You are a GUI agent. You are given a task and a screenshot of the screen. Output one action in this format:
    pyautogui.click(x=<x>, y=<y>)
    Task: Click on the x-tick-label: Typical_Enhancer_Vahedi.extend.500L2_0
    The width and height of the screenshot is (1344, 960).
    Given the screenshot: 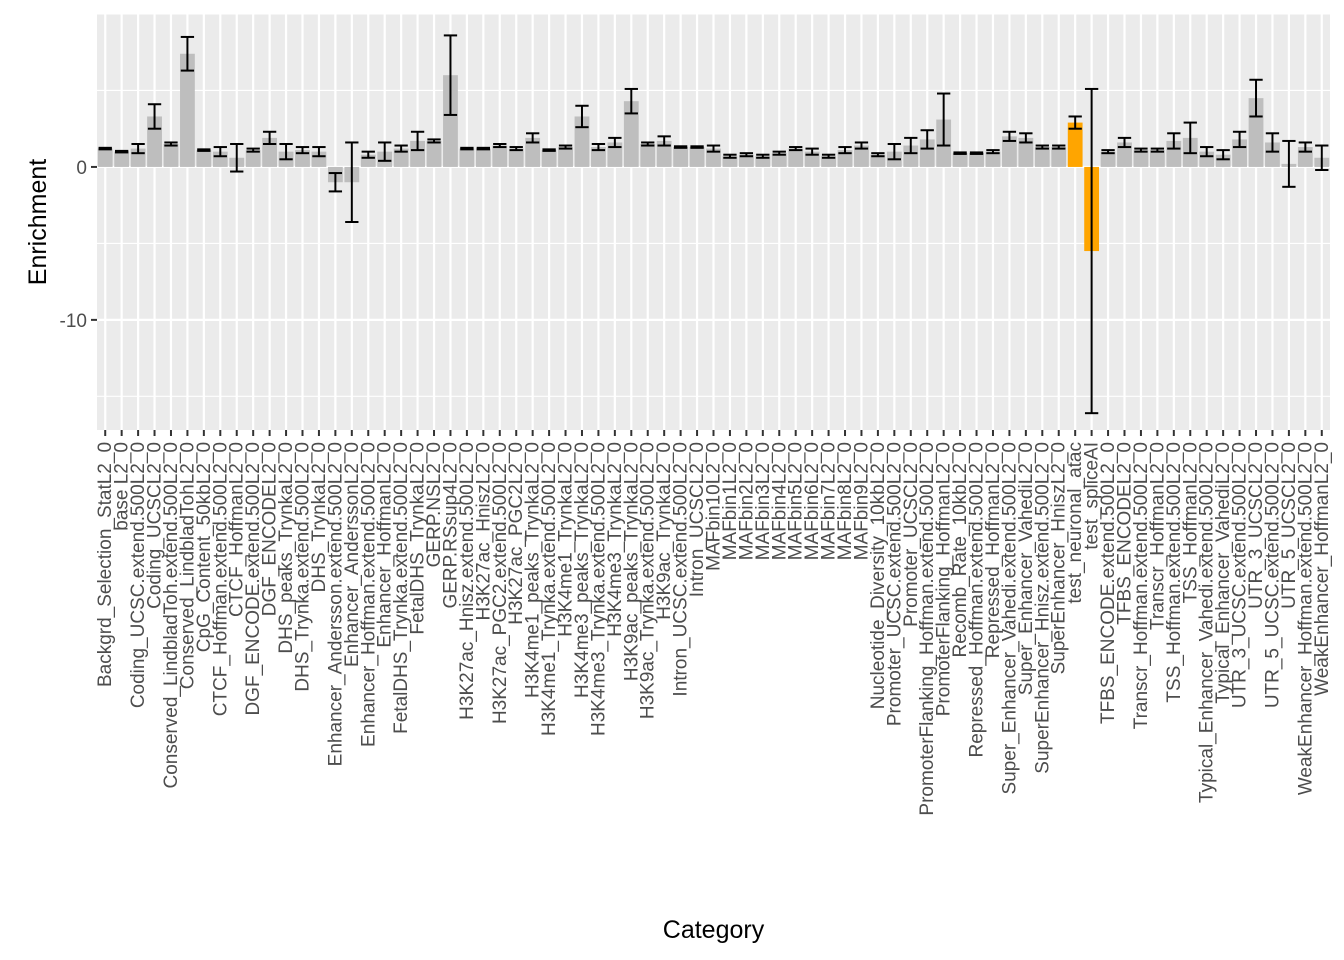 What is the action you would take?
    pyautogui.click(x=1207, y=622)
    